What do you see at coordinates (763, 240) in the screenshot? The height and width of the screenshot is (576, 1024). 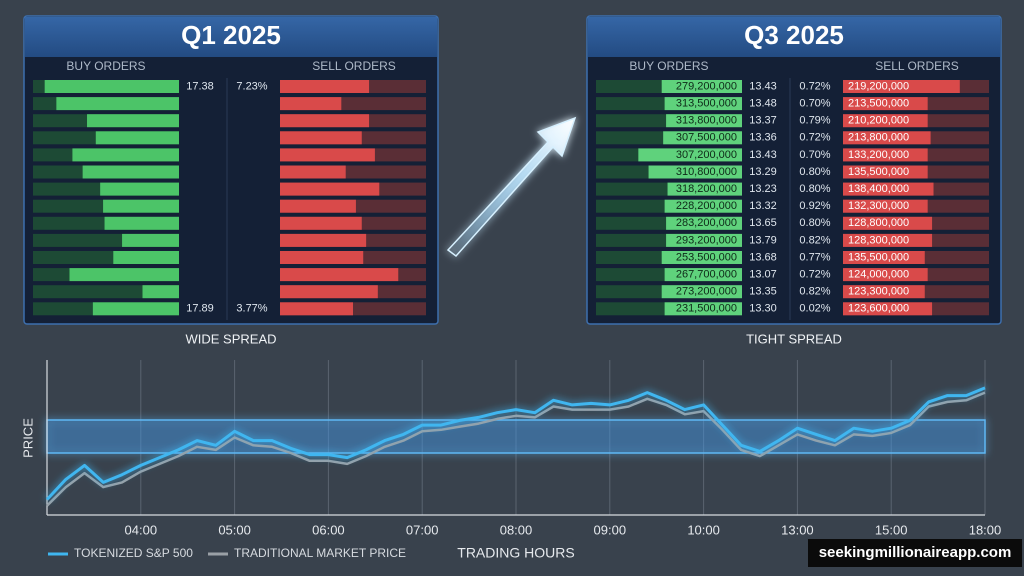 I see `price: 13.79` at bounding box center [763, 240].